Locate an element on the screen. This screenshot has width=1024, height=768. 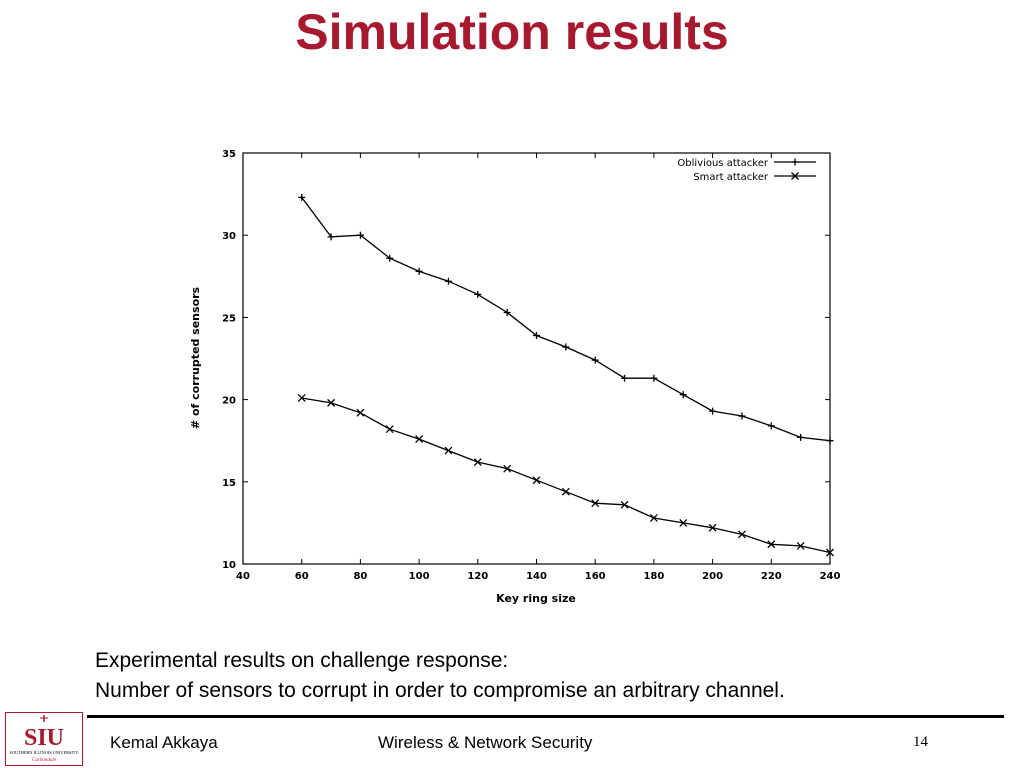
x-axis-label: Key ring size is located at coordinates (536, 598).